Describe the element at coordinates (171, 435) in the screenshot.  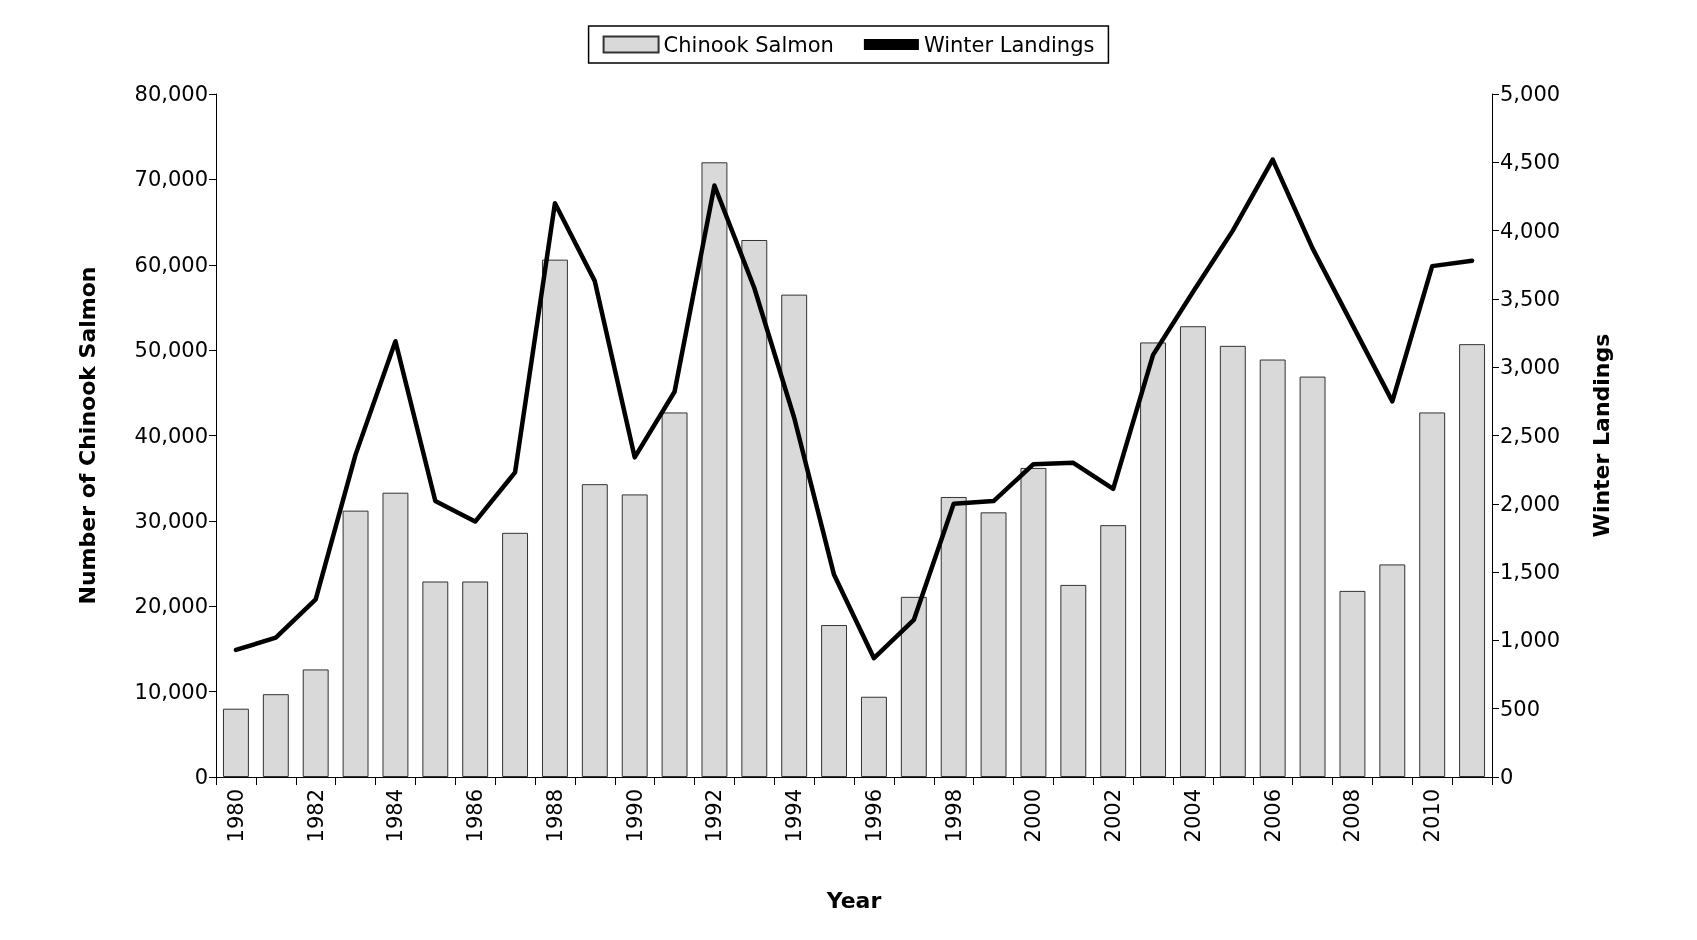
I see `y-tick-label: 40,000` at that location.